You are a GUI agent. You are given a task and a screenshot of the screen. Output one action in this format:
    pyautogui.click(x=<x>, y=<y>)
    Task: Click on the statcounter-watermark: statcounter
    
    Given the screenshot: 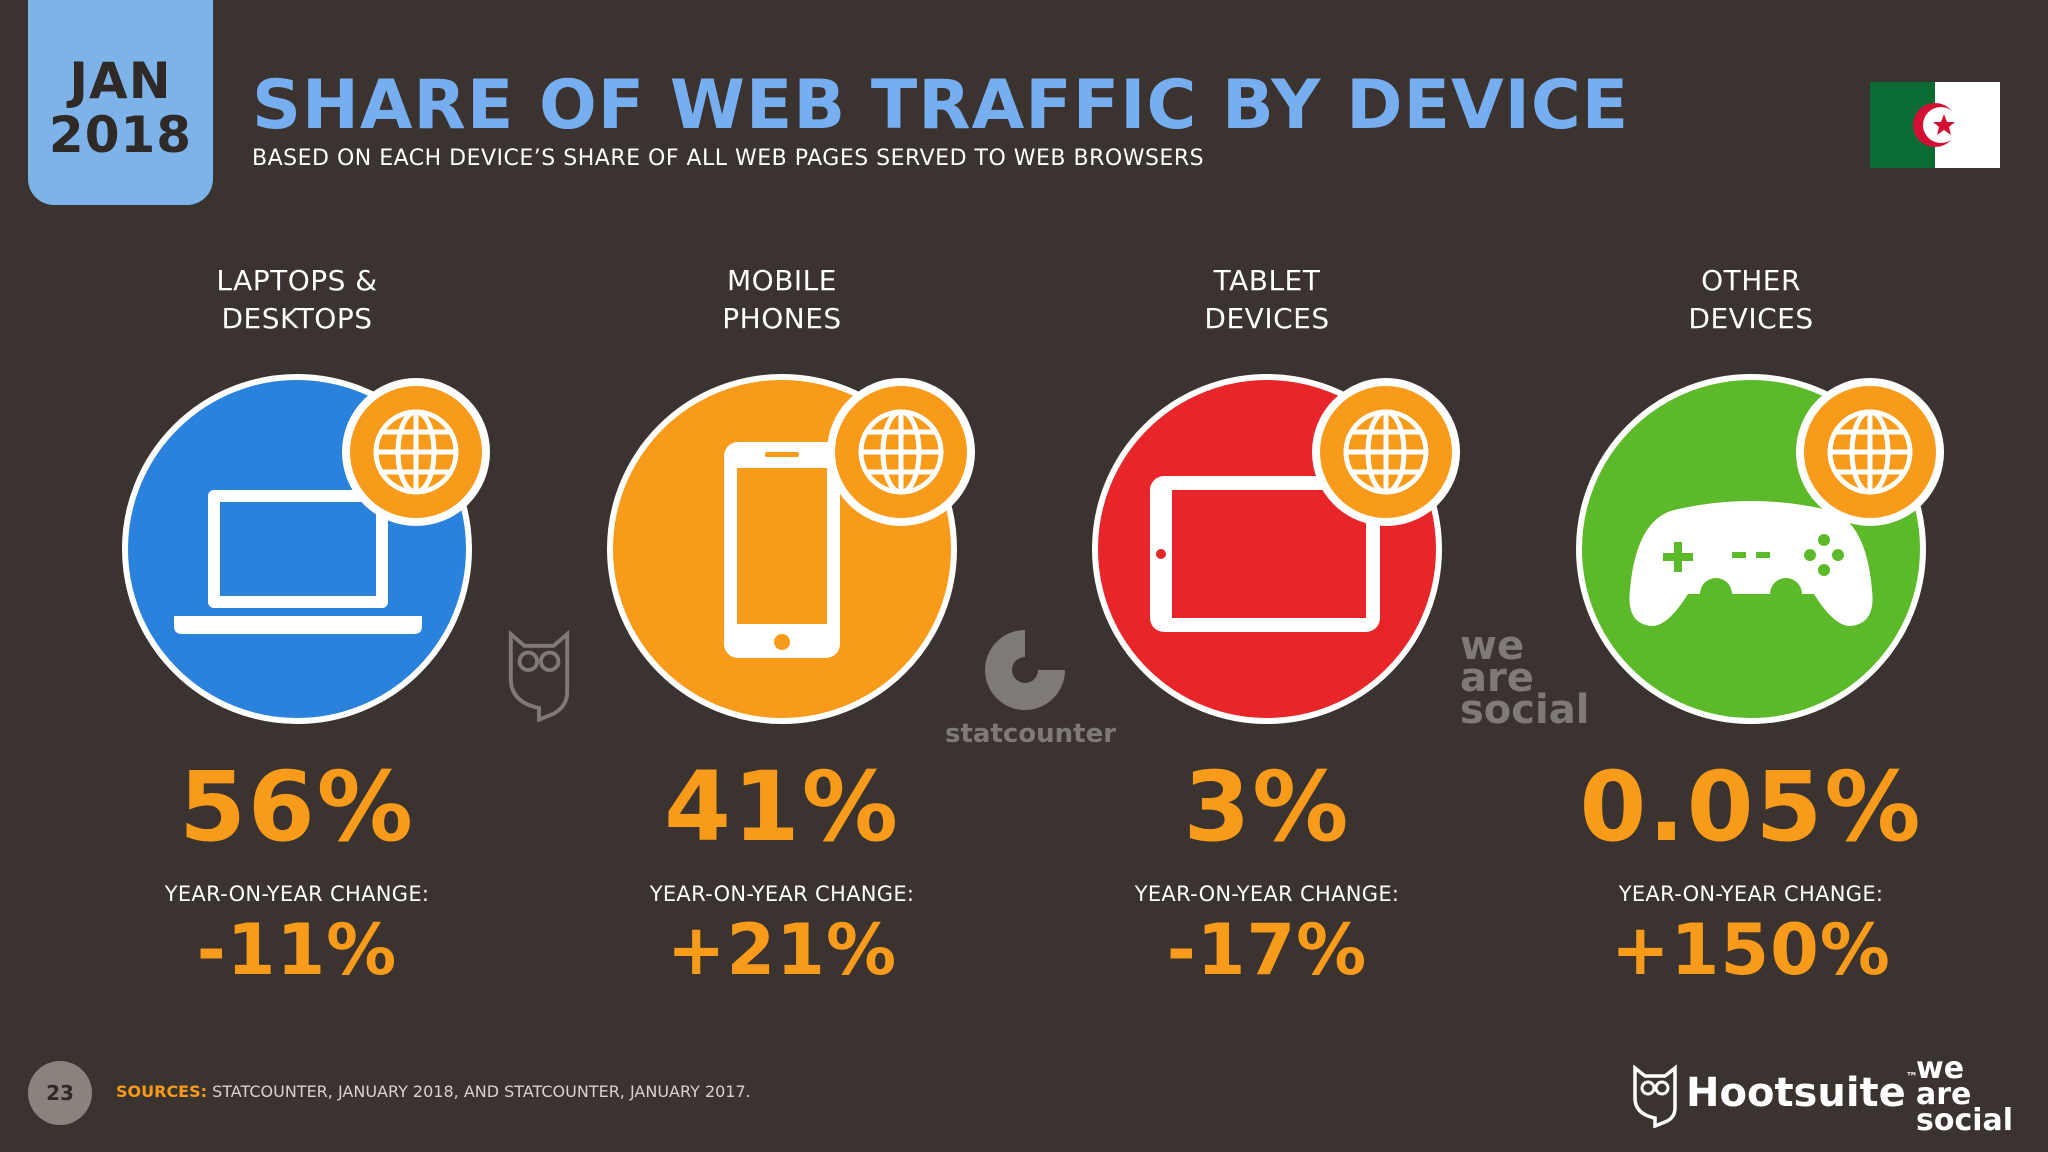 What is the action you would take?
    pyautogui.click(x=1030, y=687)
    